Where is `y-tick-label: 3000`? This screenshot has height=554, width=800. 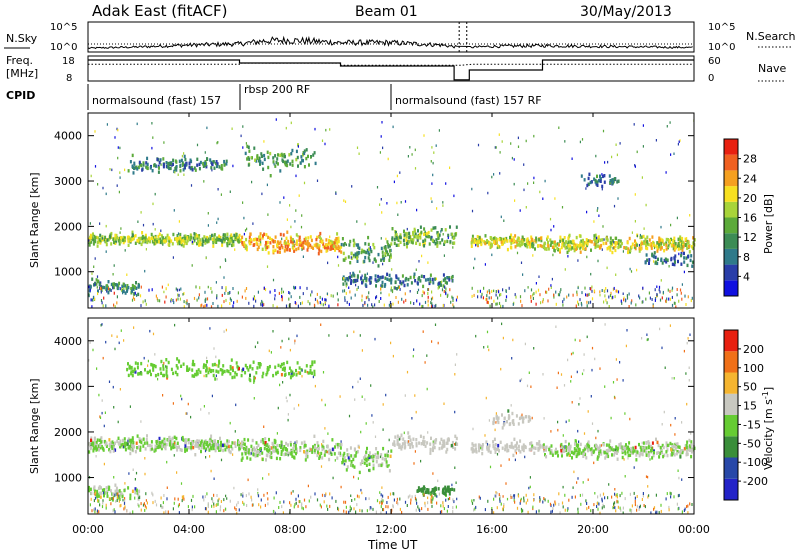 y-tick-label: 3000 is located at coordinates (68, 181).